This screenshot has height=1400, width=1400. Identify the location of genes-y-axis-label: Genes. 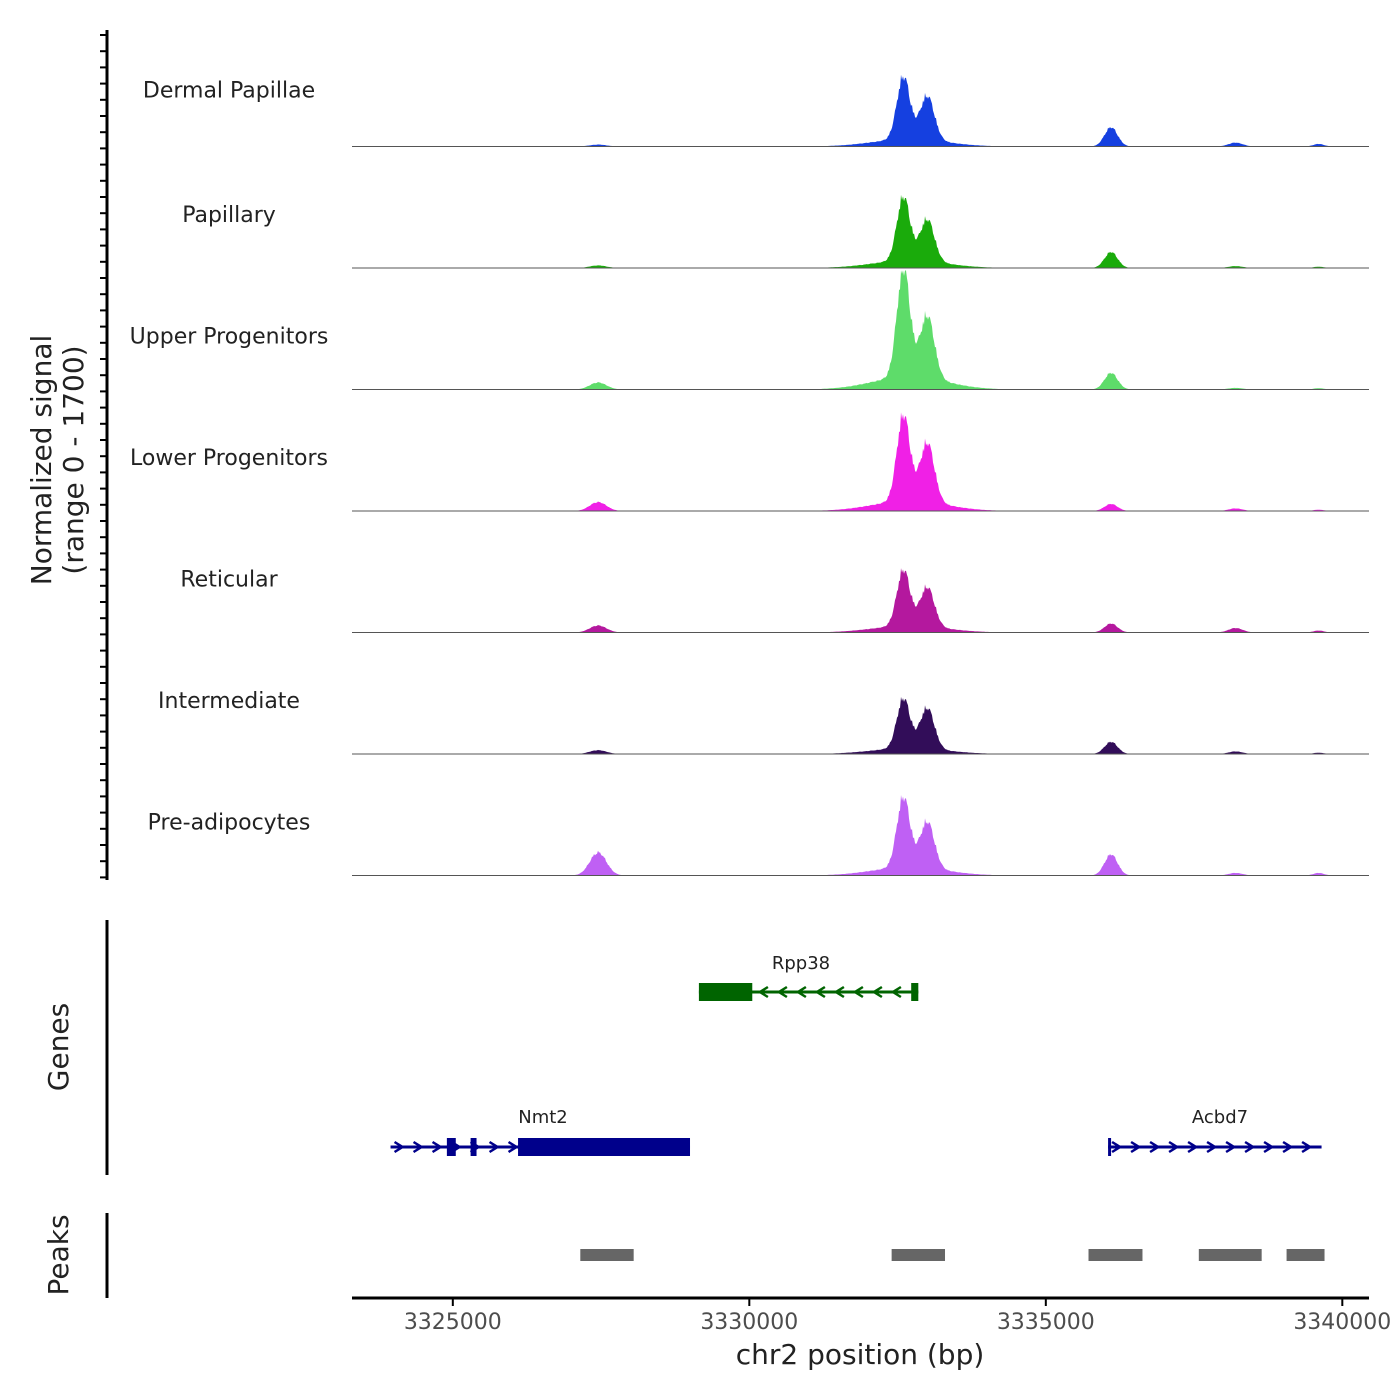
(58, 1047).